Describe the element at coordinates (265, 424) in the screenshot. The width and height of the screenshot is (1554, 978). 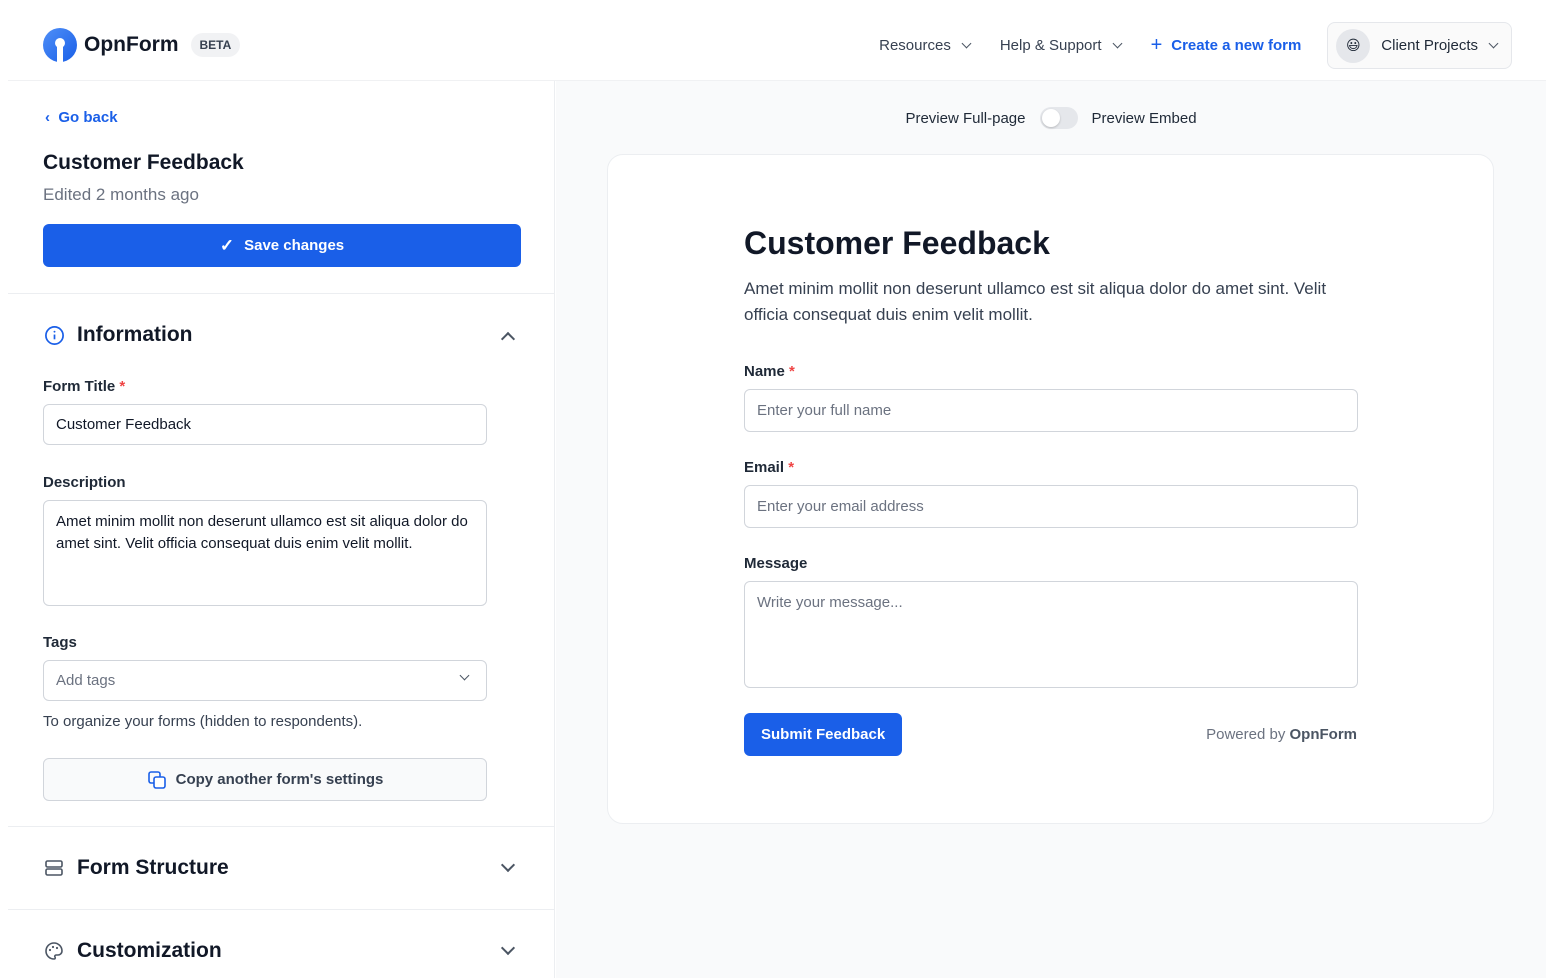
I see `form-title-input: Customer Feedback` at that location.